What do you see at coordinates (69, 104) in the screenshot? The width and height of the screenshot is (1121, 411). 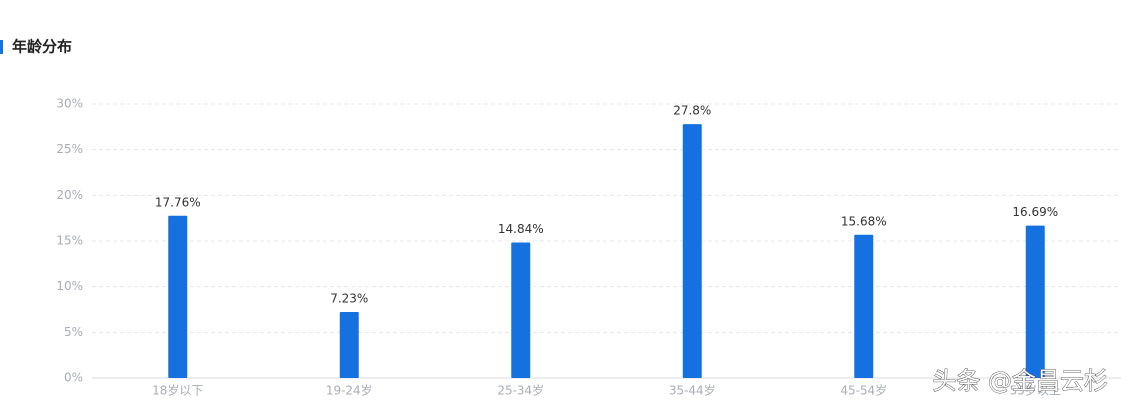 I see `y-tick-label: 30%` at bounding box center [69, 104].